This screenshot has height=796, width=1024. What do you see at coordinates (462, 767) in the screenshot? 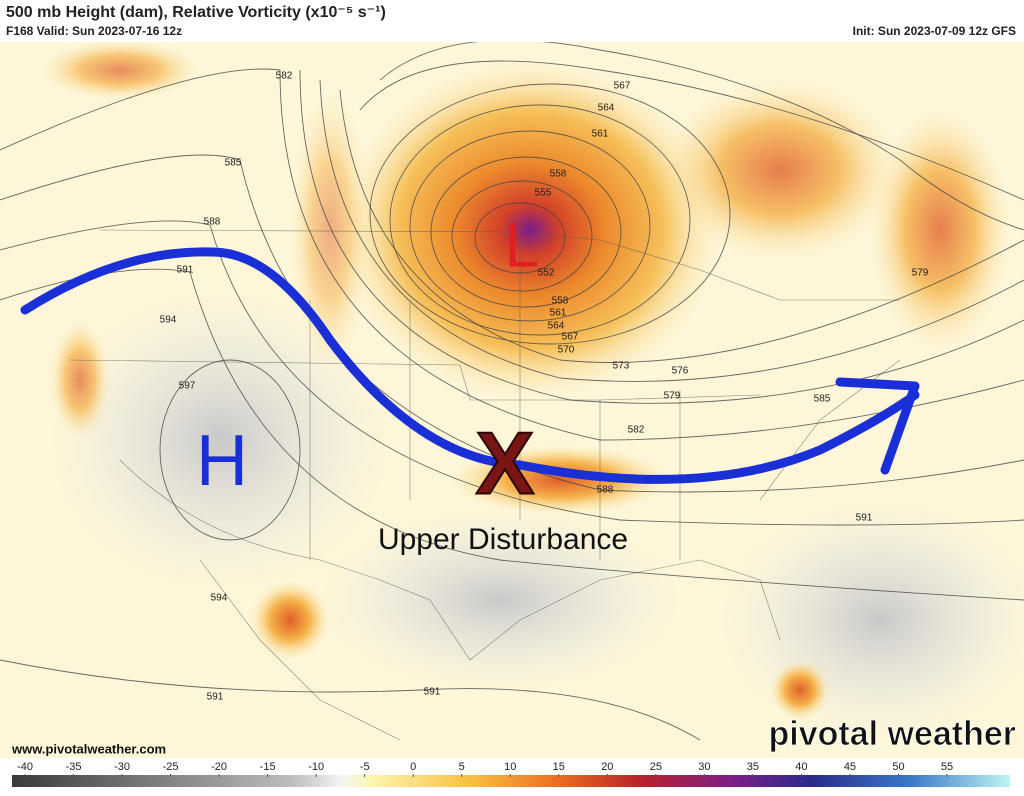
I see `colorbar-tick-label: 5` at bounding box center [462, 767].